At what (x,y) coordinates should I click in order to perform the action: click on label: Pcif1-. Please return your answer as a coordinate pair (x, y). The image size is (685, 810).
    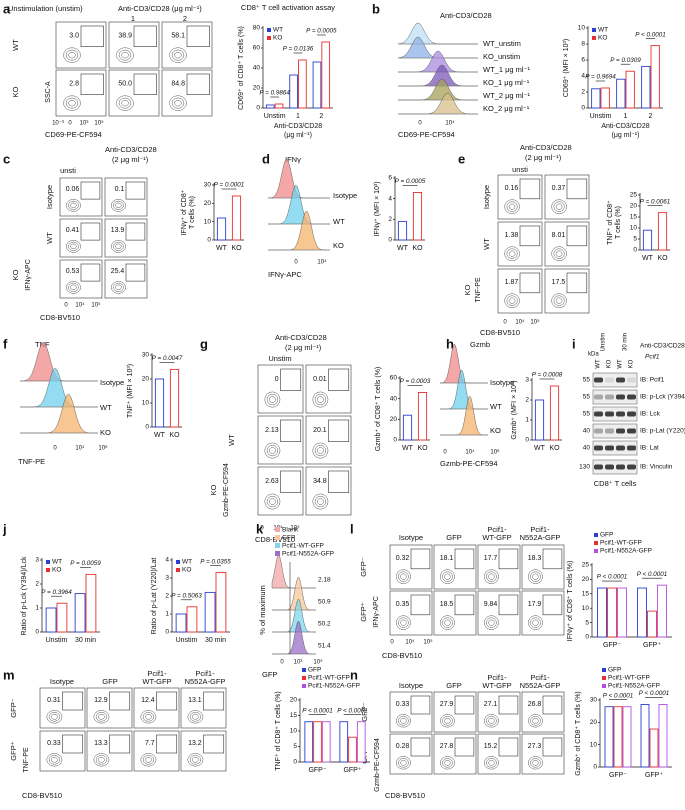
    Looking at the image, I should click on (540, 529).